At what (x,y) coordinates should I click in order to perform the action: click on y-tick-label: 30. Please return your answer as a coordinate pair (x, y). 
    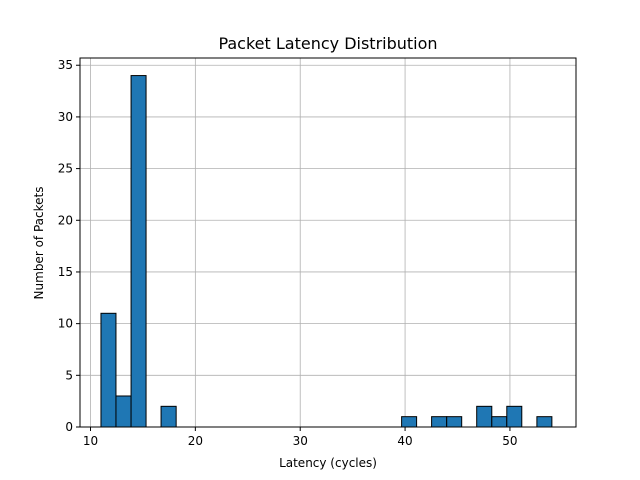
    Looking at the image, I should click on (65, 117).